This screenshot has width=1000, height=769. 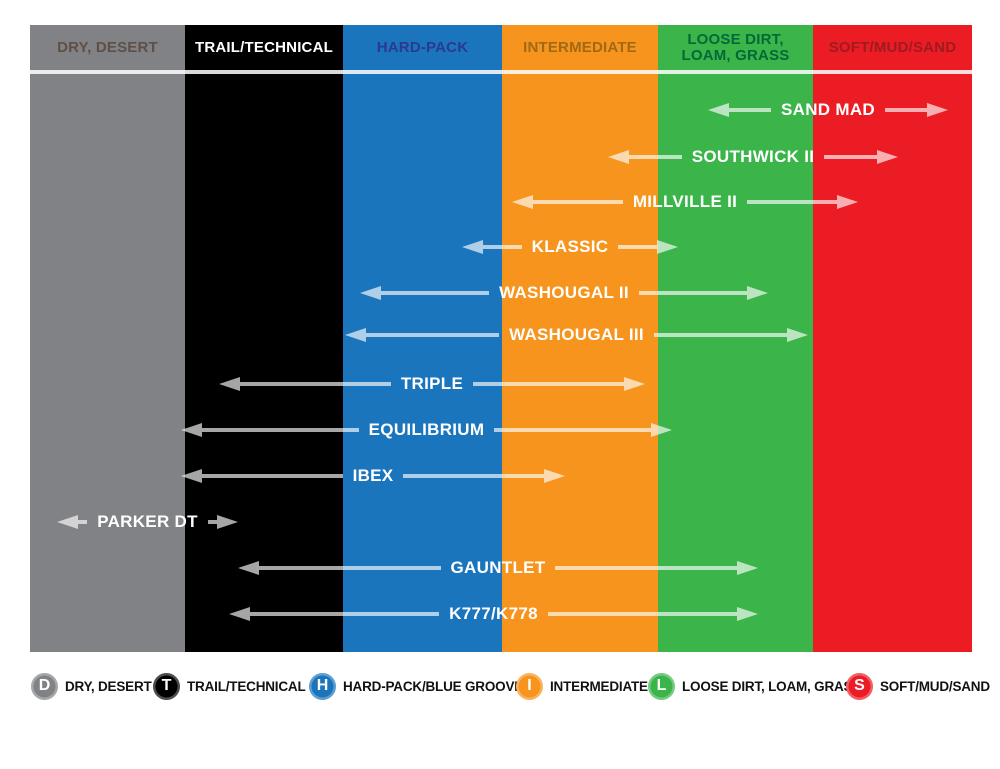 I want to click on legend-letter-badge: L, so click(x=661, y=686).